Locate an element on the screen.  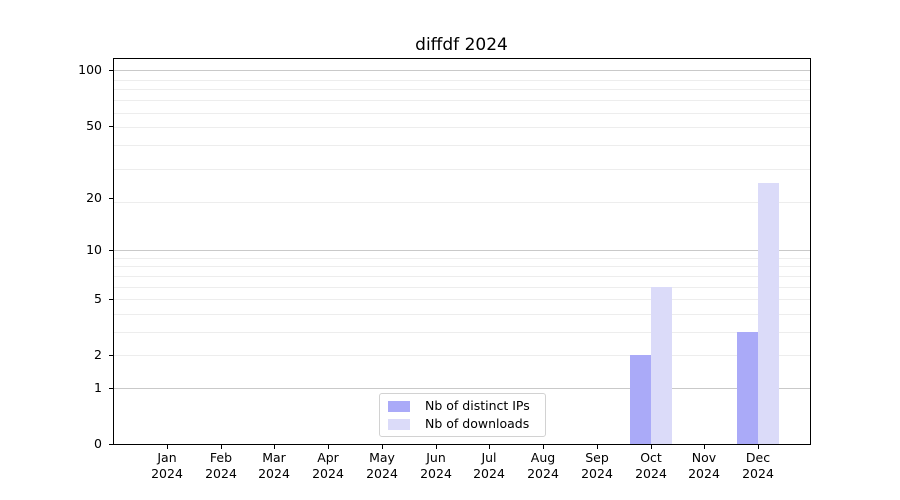
x-tick-label: Feb 2024 is located at coordinates (221, 466).